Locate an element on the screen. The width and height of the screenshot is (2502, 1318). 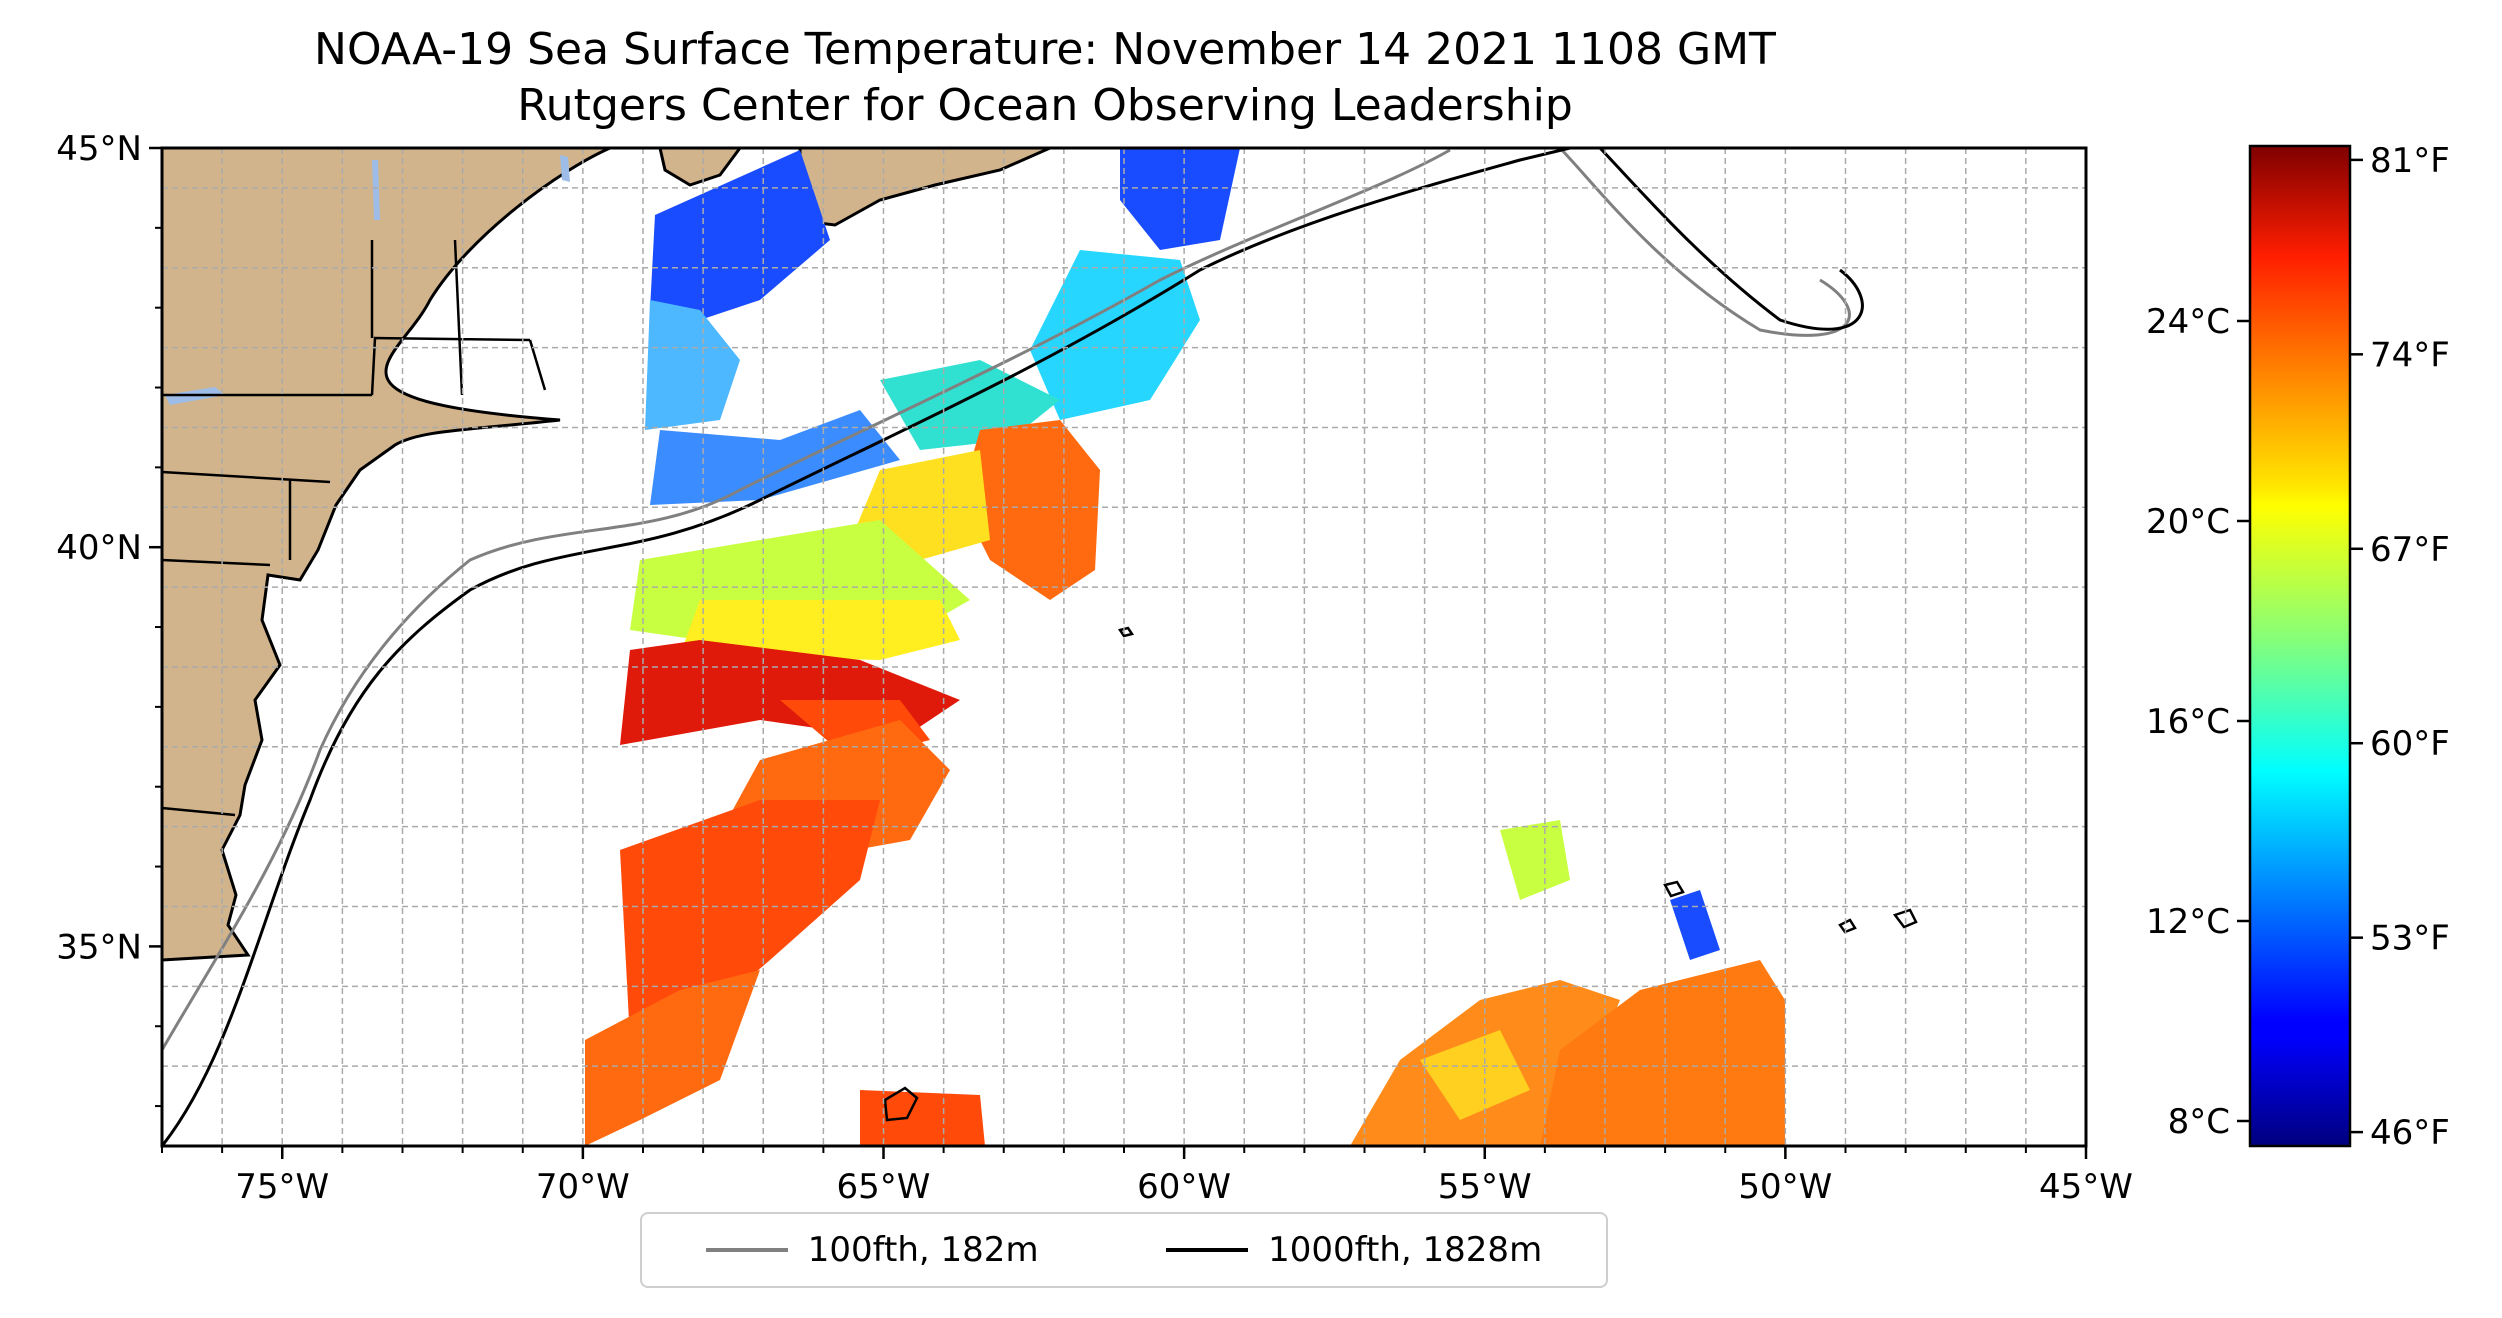
colorbar-celsius-label: 24°C is located at coordinates (2188, 322).